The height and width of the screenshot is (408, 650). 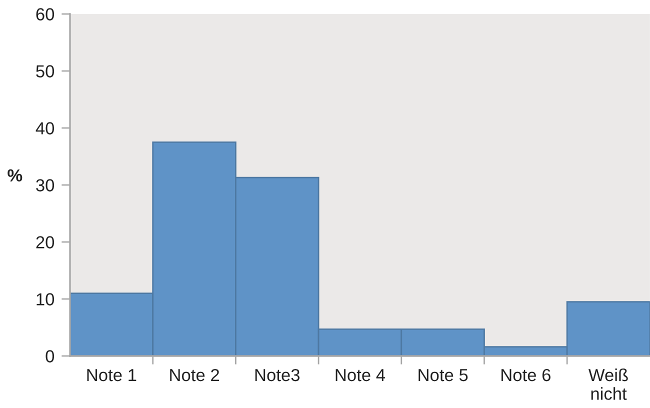 I want to click on y-tick-label: 50, so click(x=45, y=71).